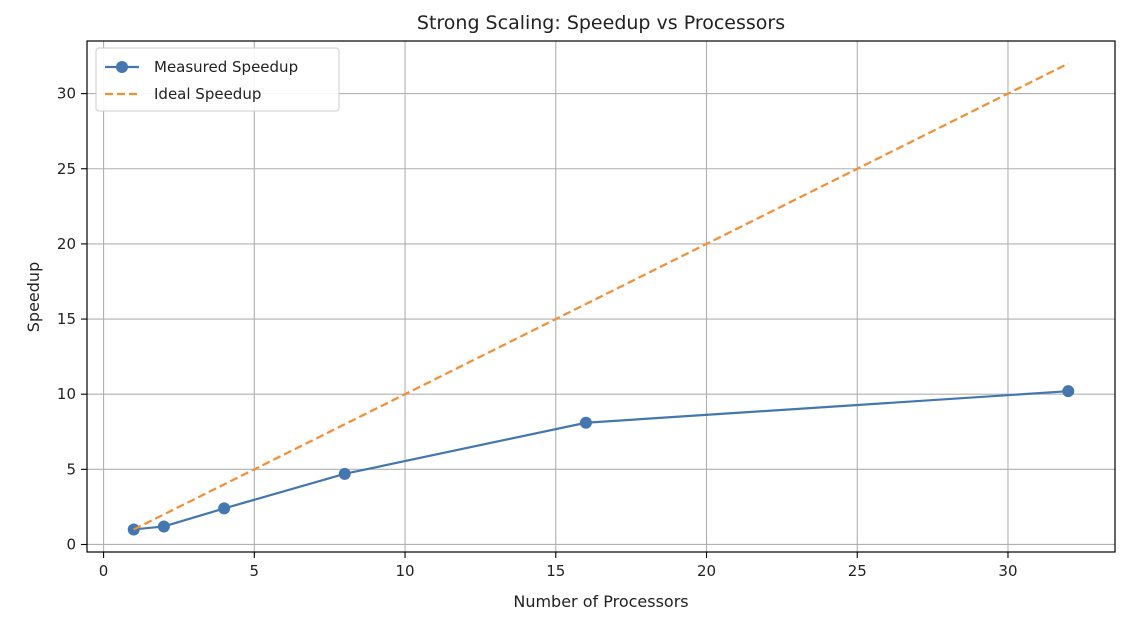  Describe the element at coordinates (104, 571) in the screenshot. I see `x-tick-label: 0` at that location.